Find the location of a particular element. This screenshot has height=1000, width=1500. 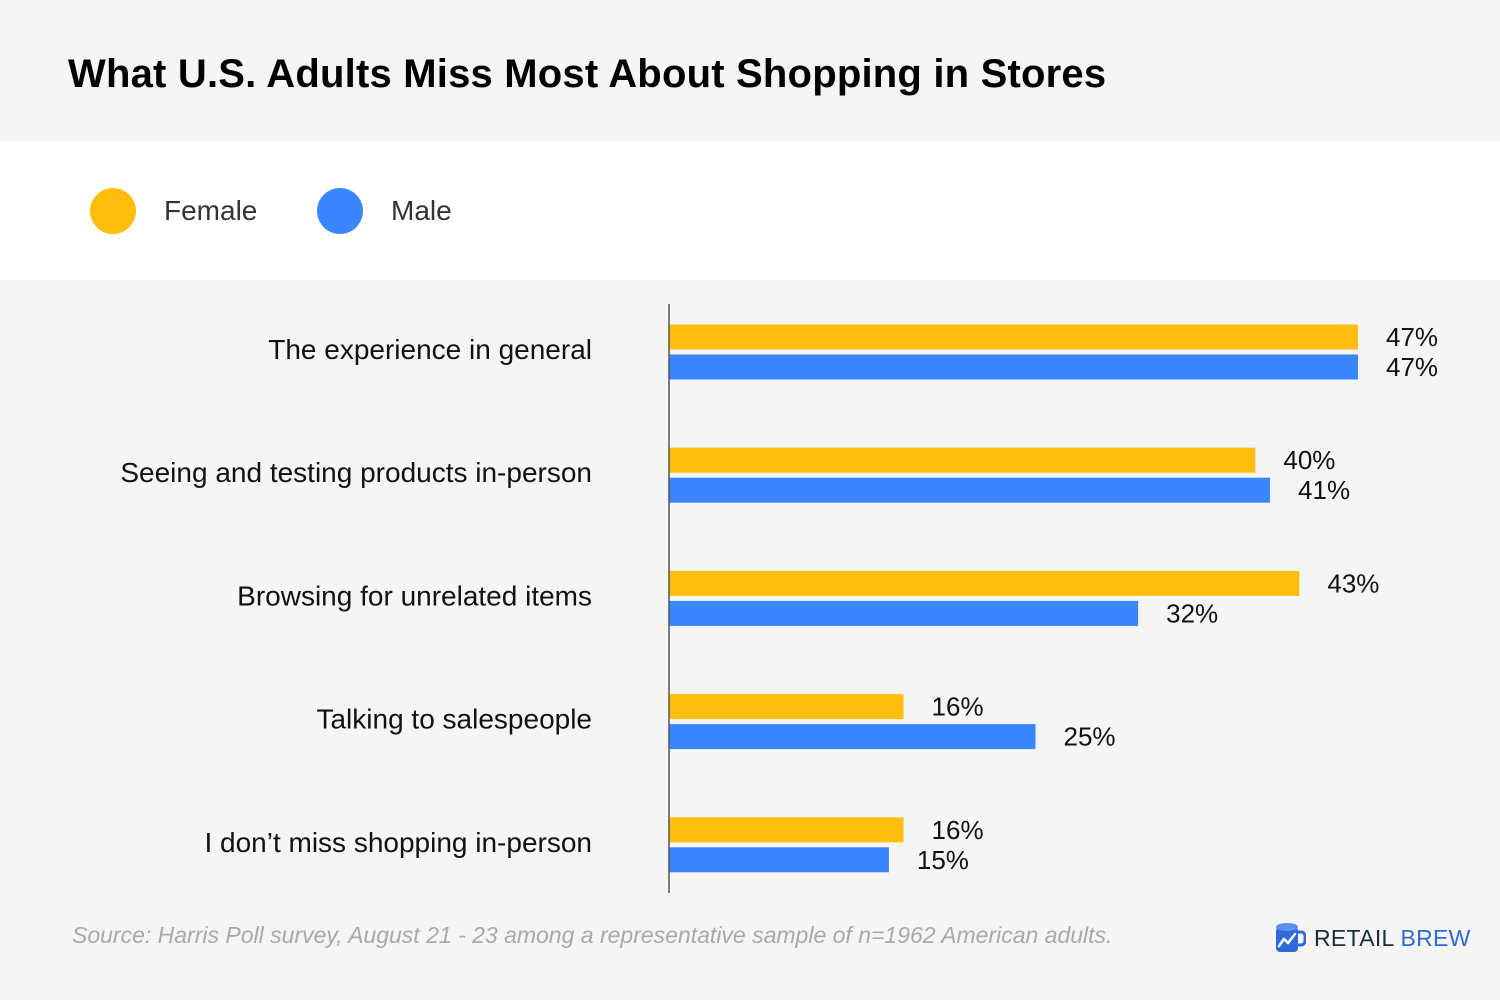

legend-label-female: Female is located at coordinates (211, 210).